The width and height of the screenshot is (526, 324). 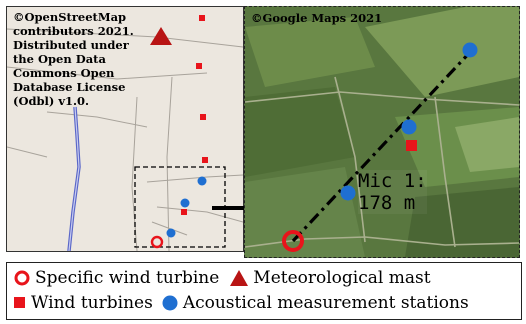 I want to click on legend-met-mast-label: Meteorological mast, so click(x=341, y=278).